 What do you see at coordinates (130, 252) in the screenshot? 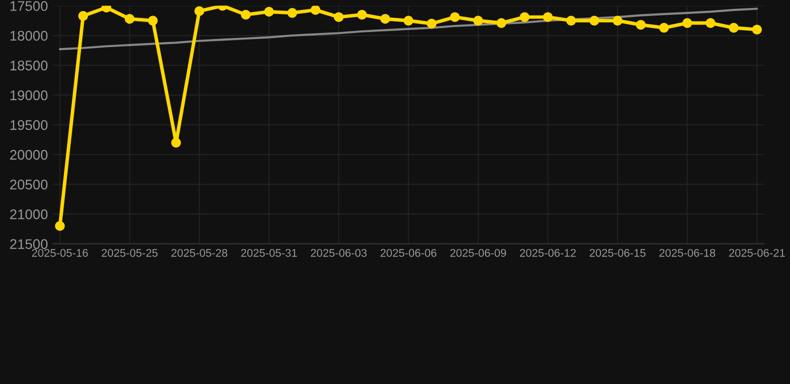
I see `x-tick-label: 2025-05-25` at bounding box center [130, 252].